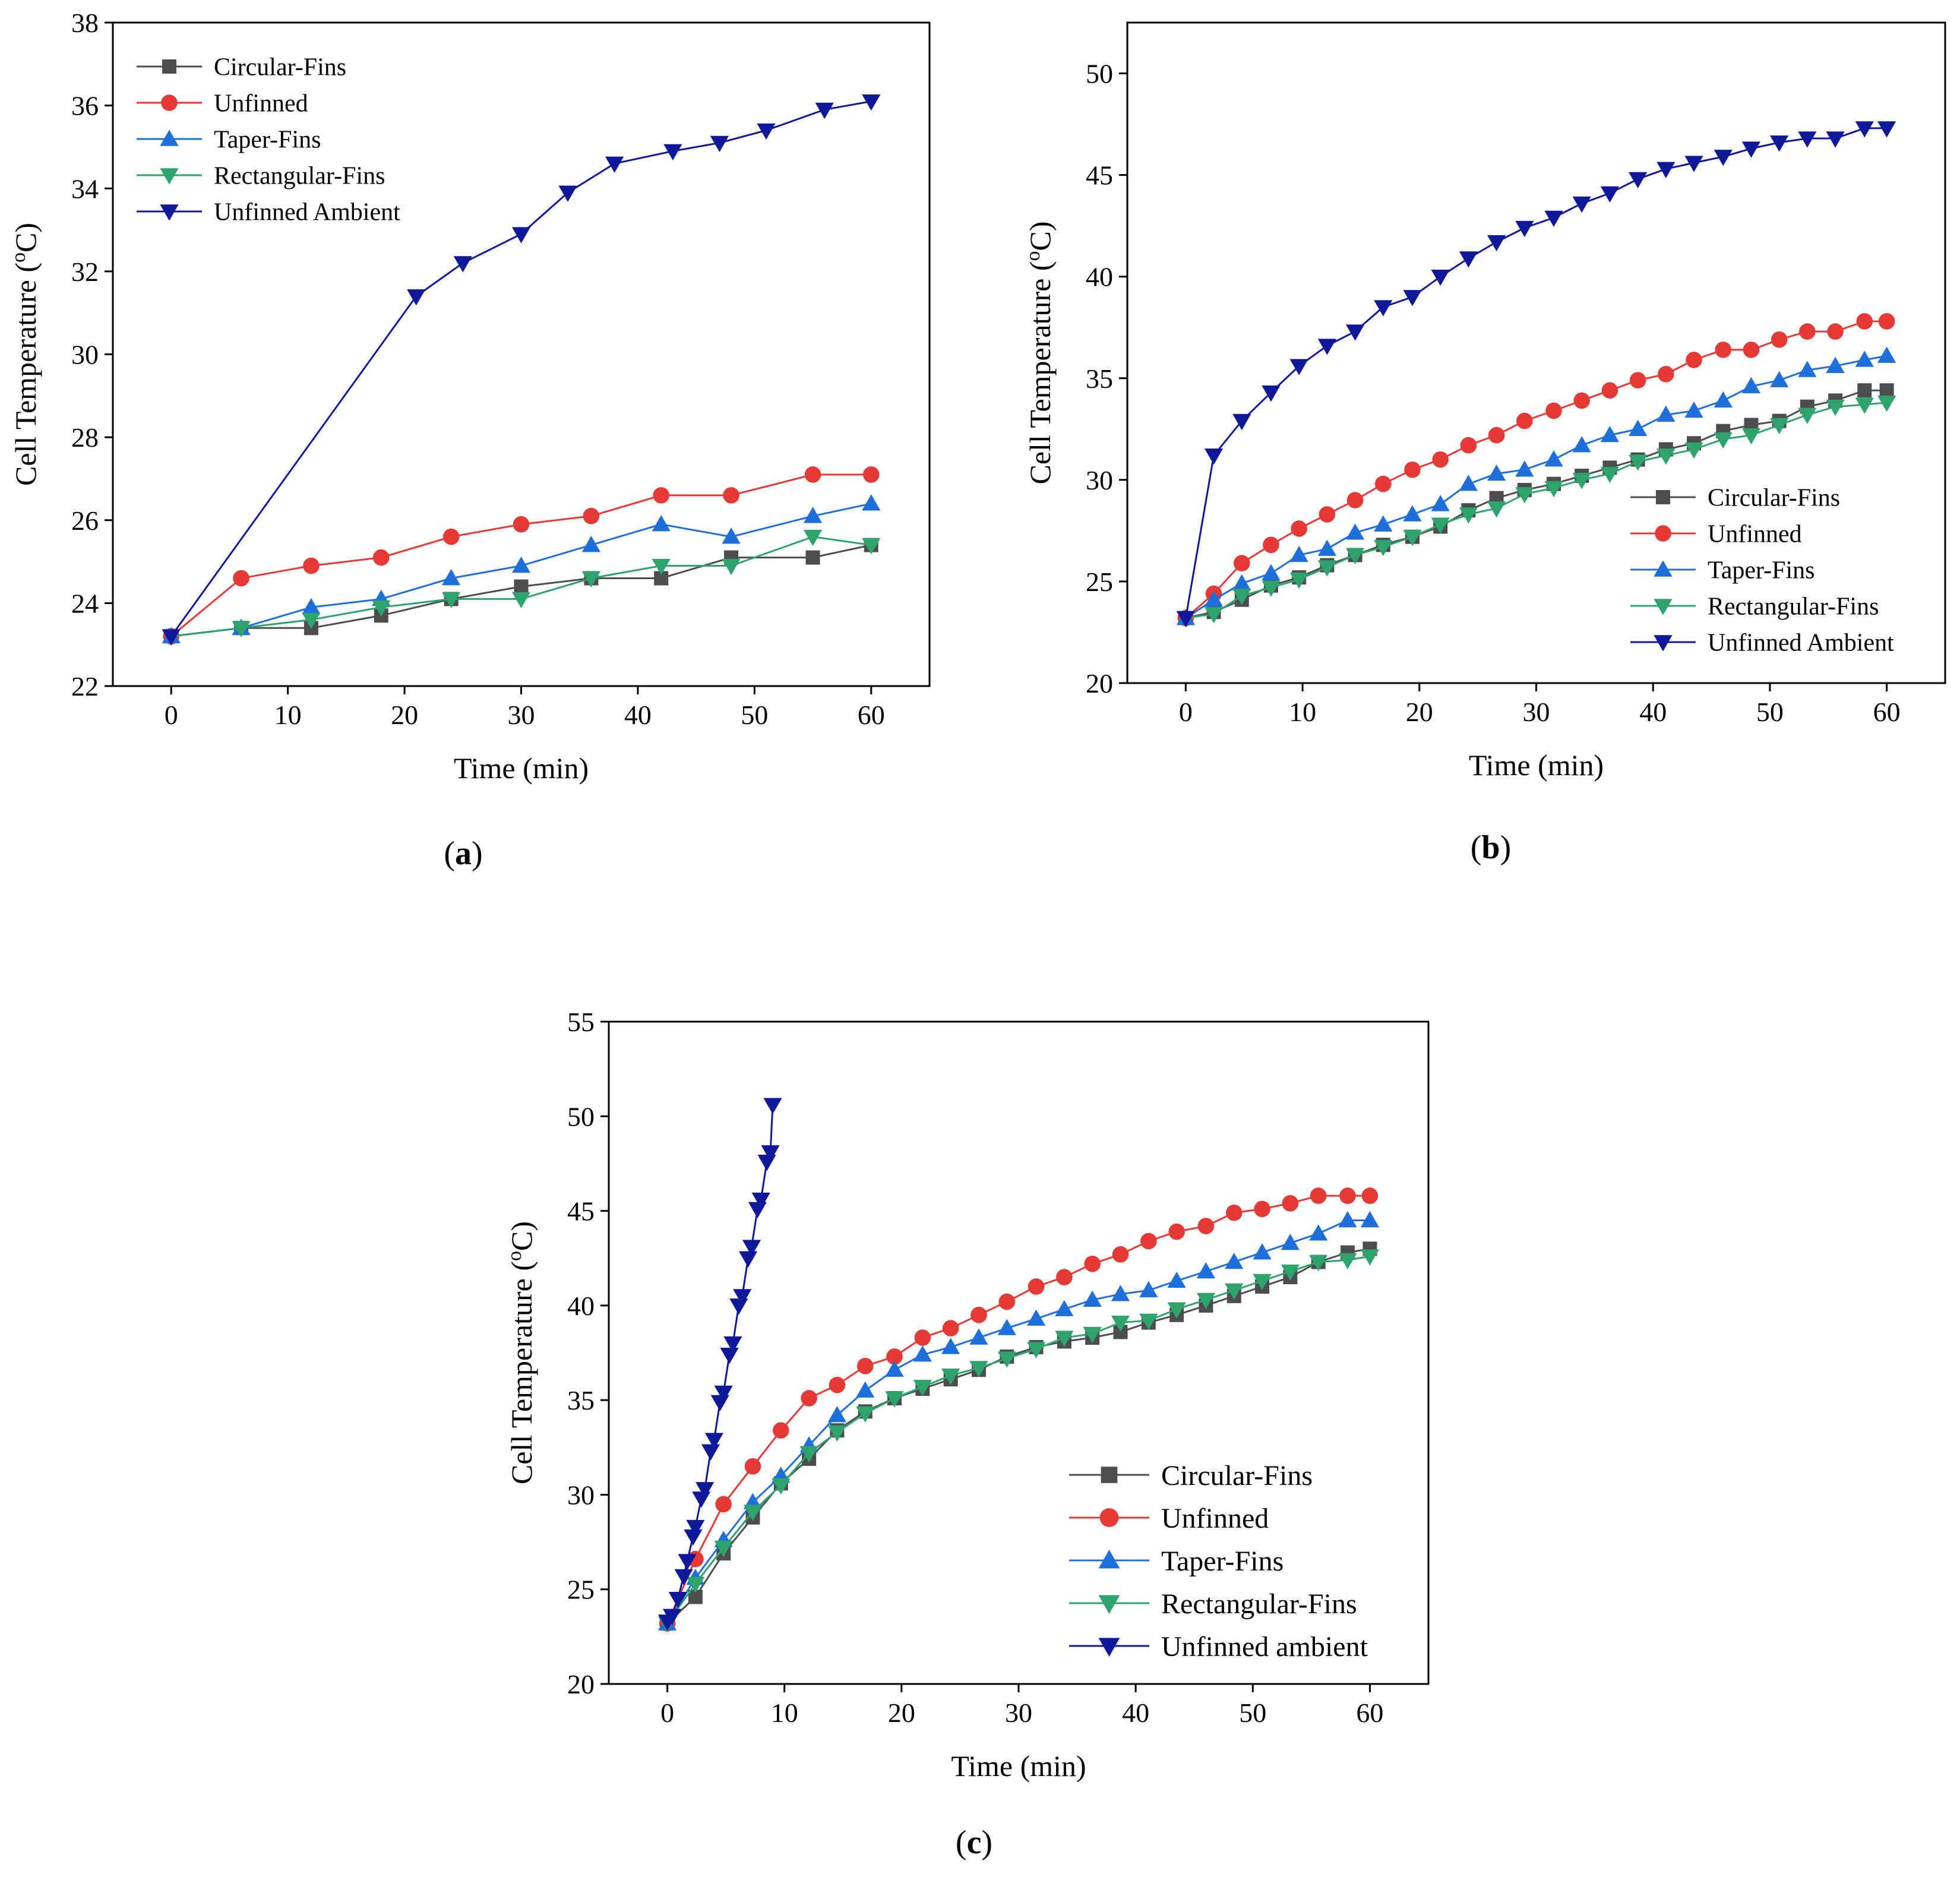 The height and width of the screenshot is (1877, 1960). What do you see at coordinates (581, 1022) in the screenshot?
I see `y-tick-label: 55` at bounding box center [581, 1022].